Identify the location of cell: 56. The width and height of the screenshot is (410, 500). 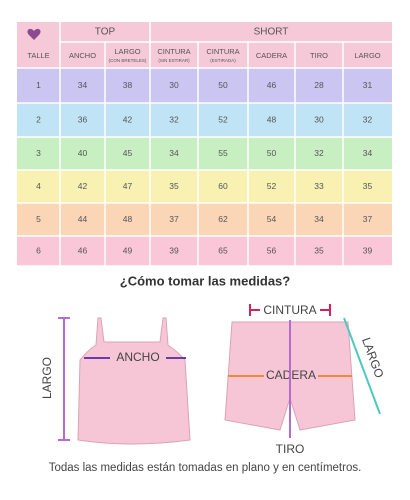
(272, 250).